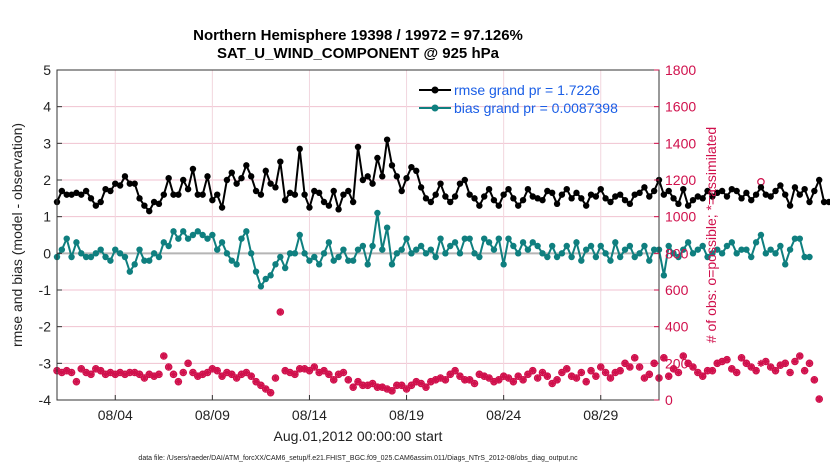  I want to click on y-tick-label: -4, so click(45, 400).